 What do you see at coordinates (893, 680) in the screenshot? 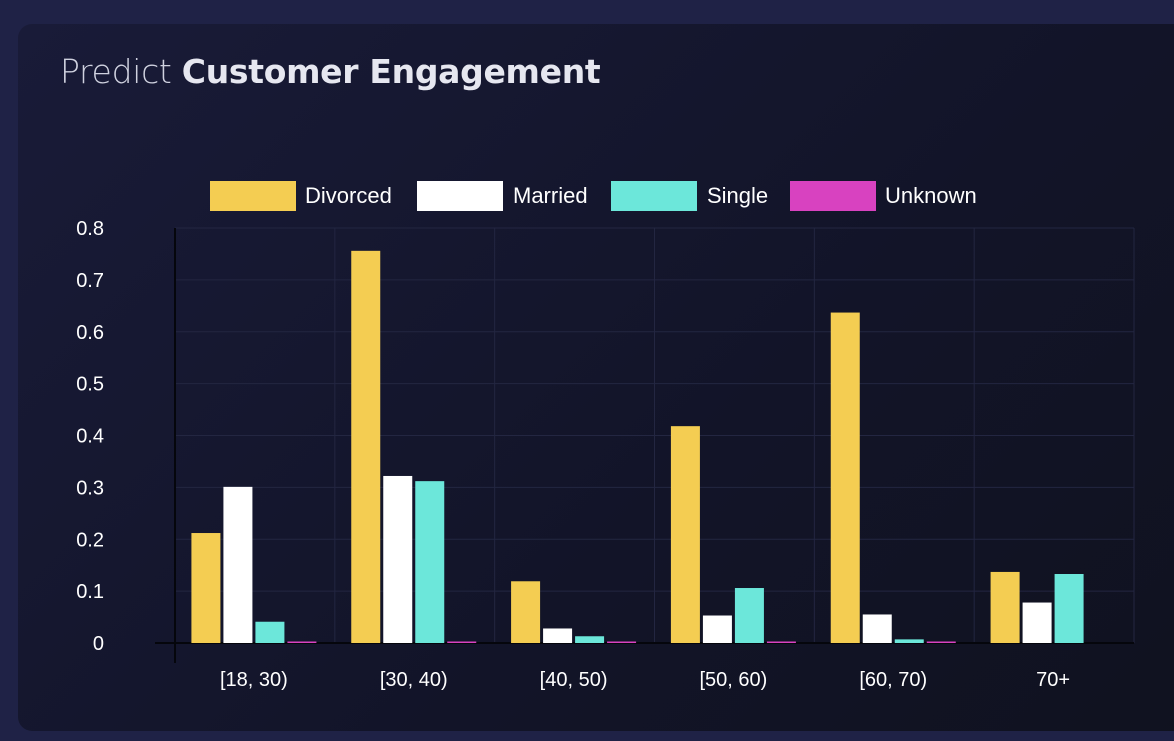
I see `x-tick-label: [60, 70)` at bounding box center [893, 680].